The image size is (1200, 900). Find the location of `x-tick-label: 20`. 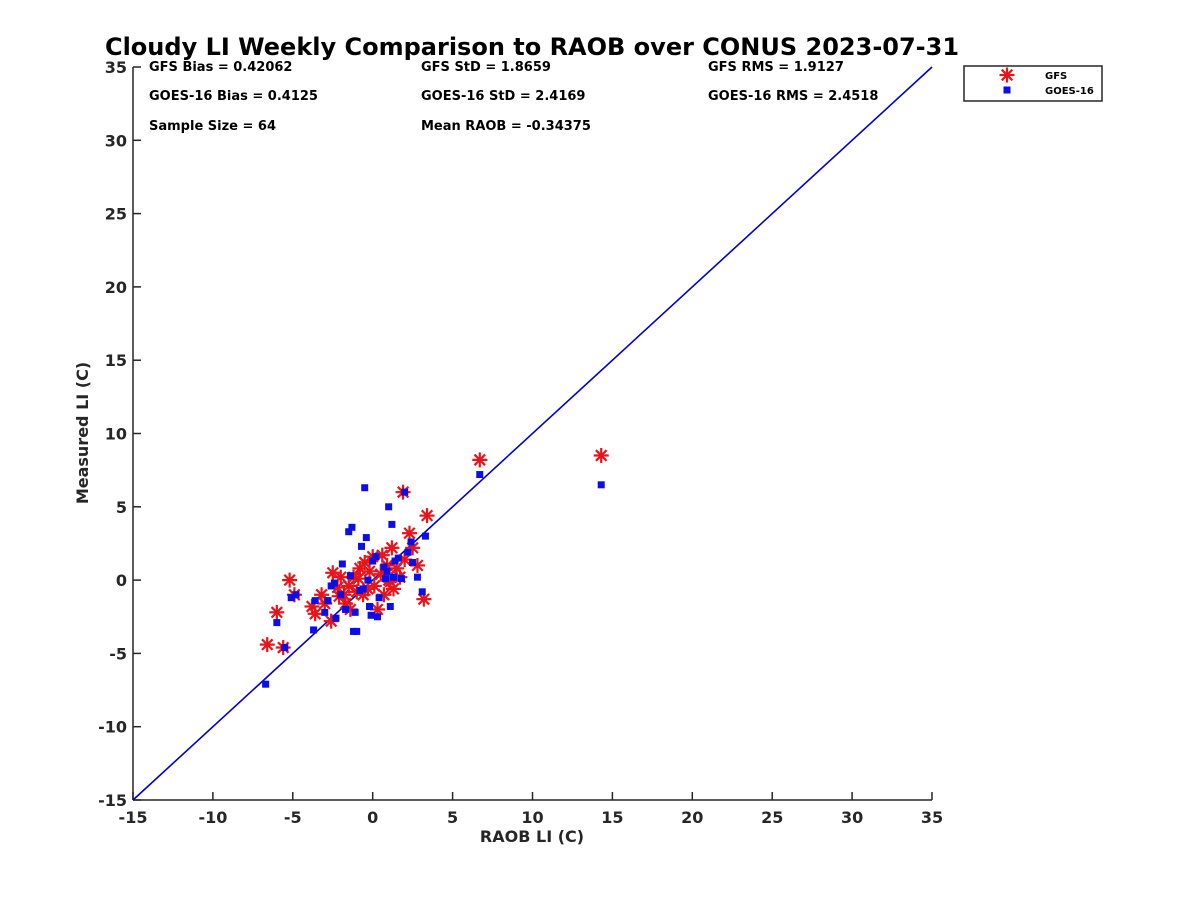

x-tick-label: 20 is located at coordinates (692, 817).